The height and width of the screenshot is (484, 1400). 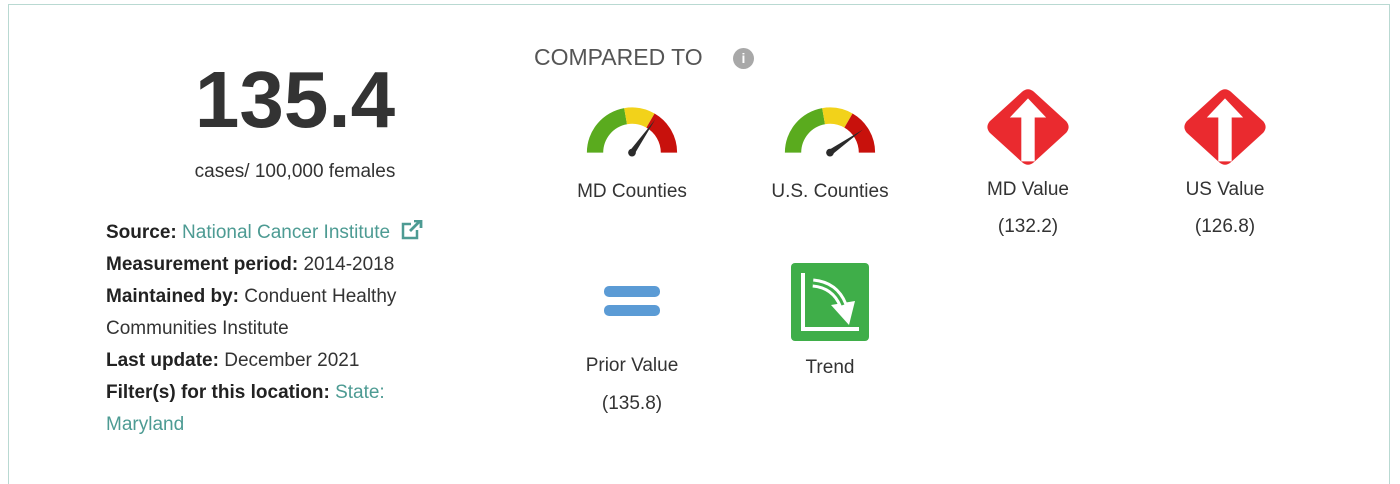 I want to click on detail-label: Measurement period:, so click(x=202, y=264).